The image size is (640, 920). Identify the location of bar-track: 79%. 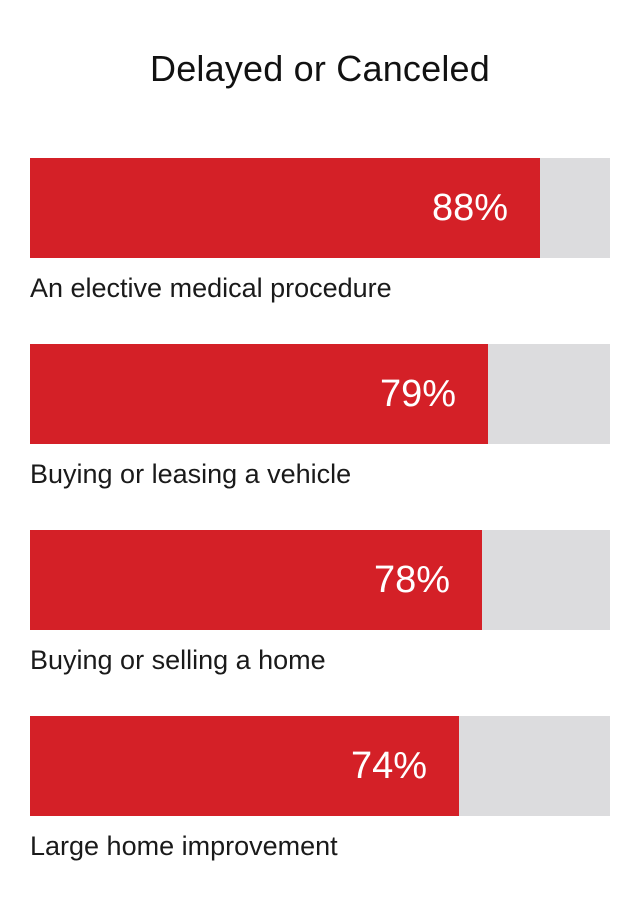
(320, 394).